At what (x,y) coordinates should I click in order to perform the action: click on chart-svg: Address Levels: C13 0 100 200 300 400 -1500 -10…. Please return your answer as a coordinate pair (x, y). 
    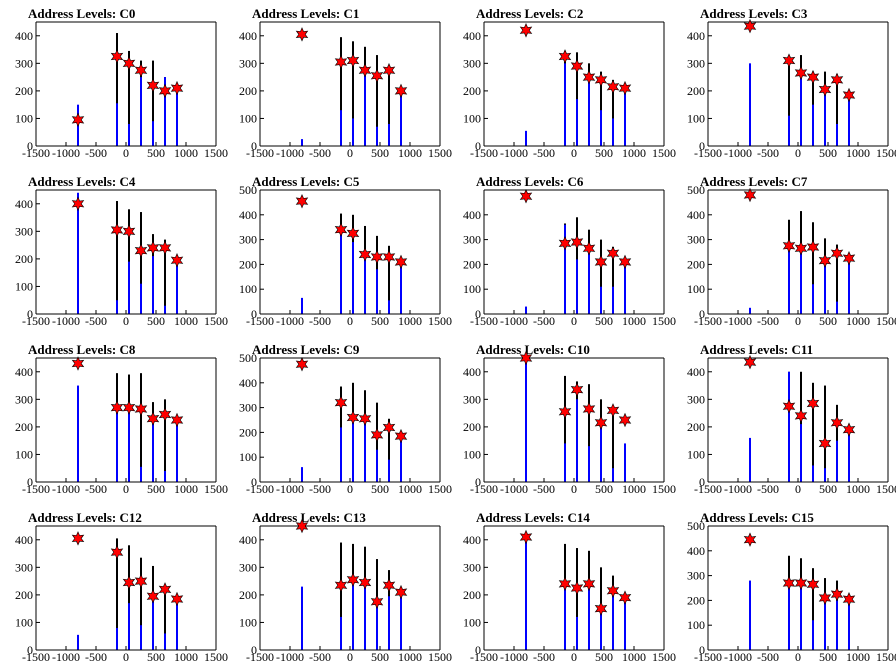
    Looking at the image, I should click on (345, 587).